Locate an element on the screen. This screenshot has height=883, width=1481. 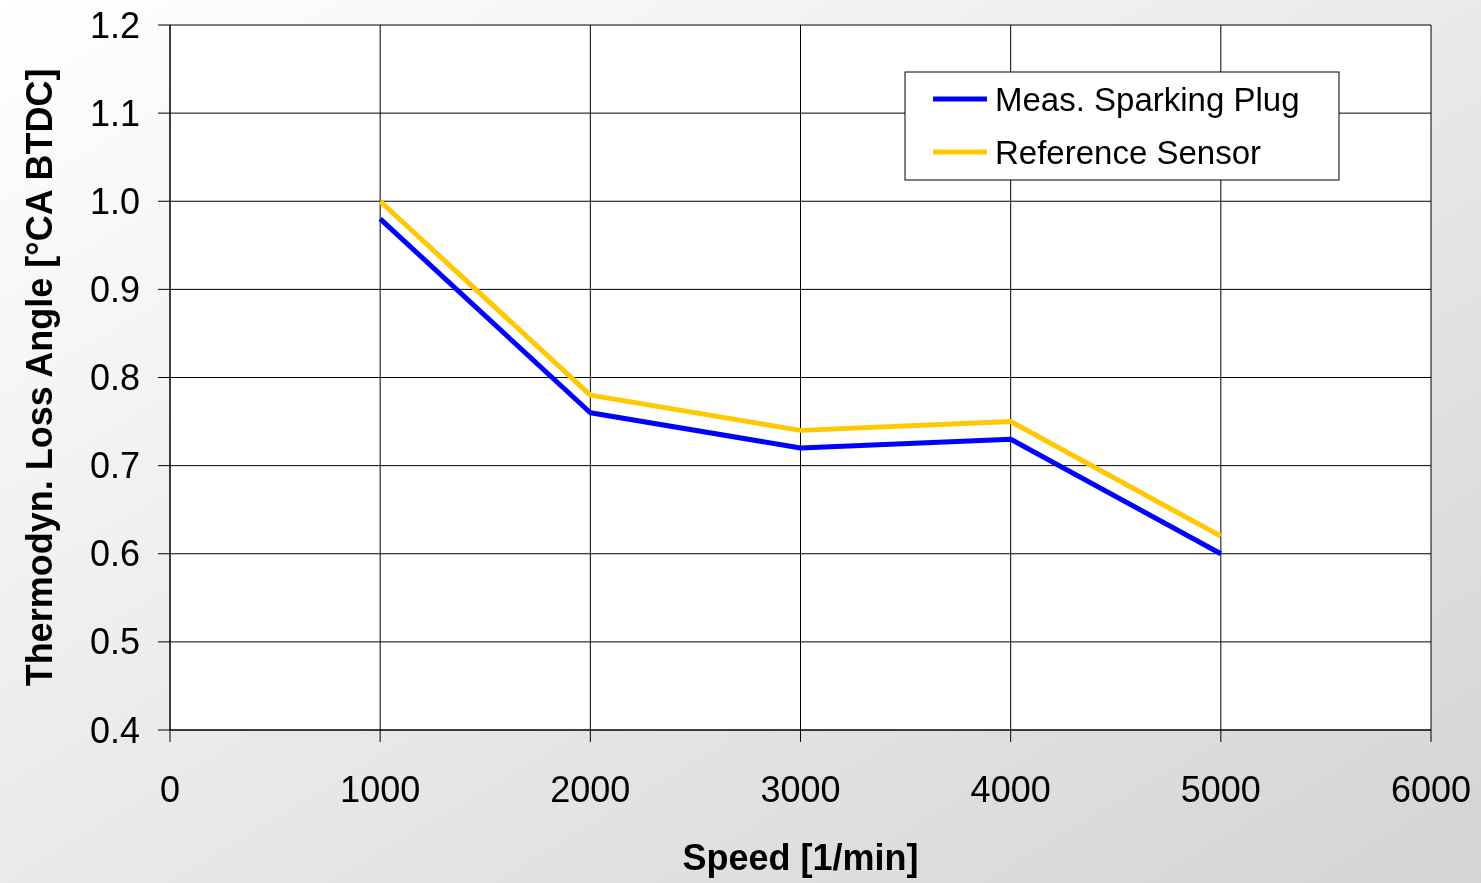
y-tick-label: 0.5 is located at coordinates (114, 642).